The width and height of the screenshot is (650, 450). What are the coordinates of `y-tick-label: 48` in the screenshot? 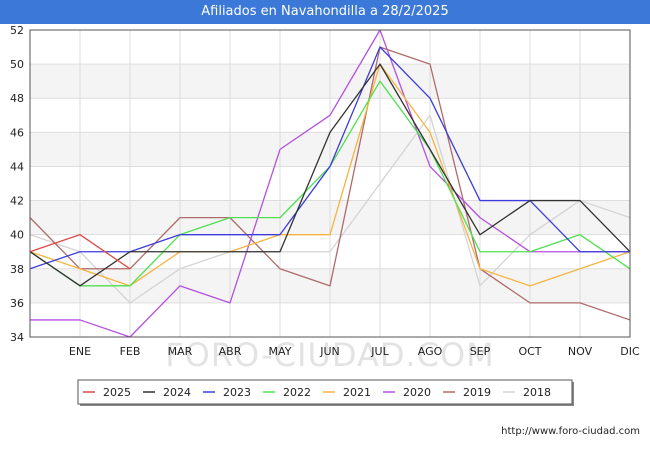 It's located at (17, 98).